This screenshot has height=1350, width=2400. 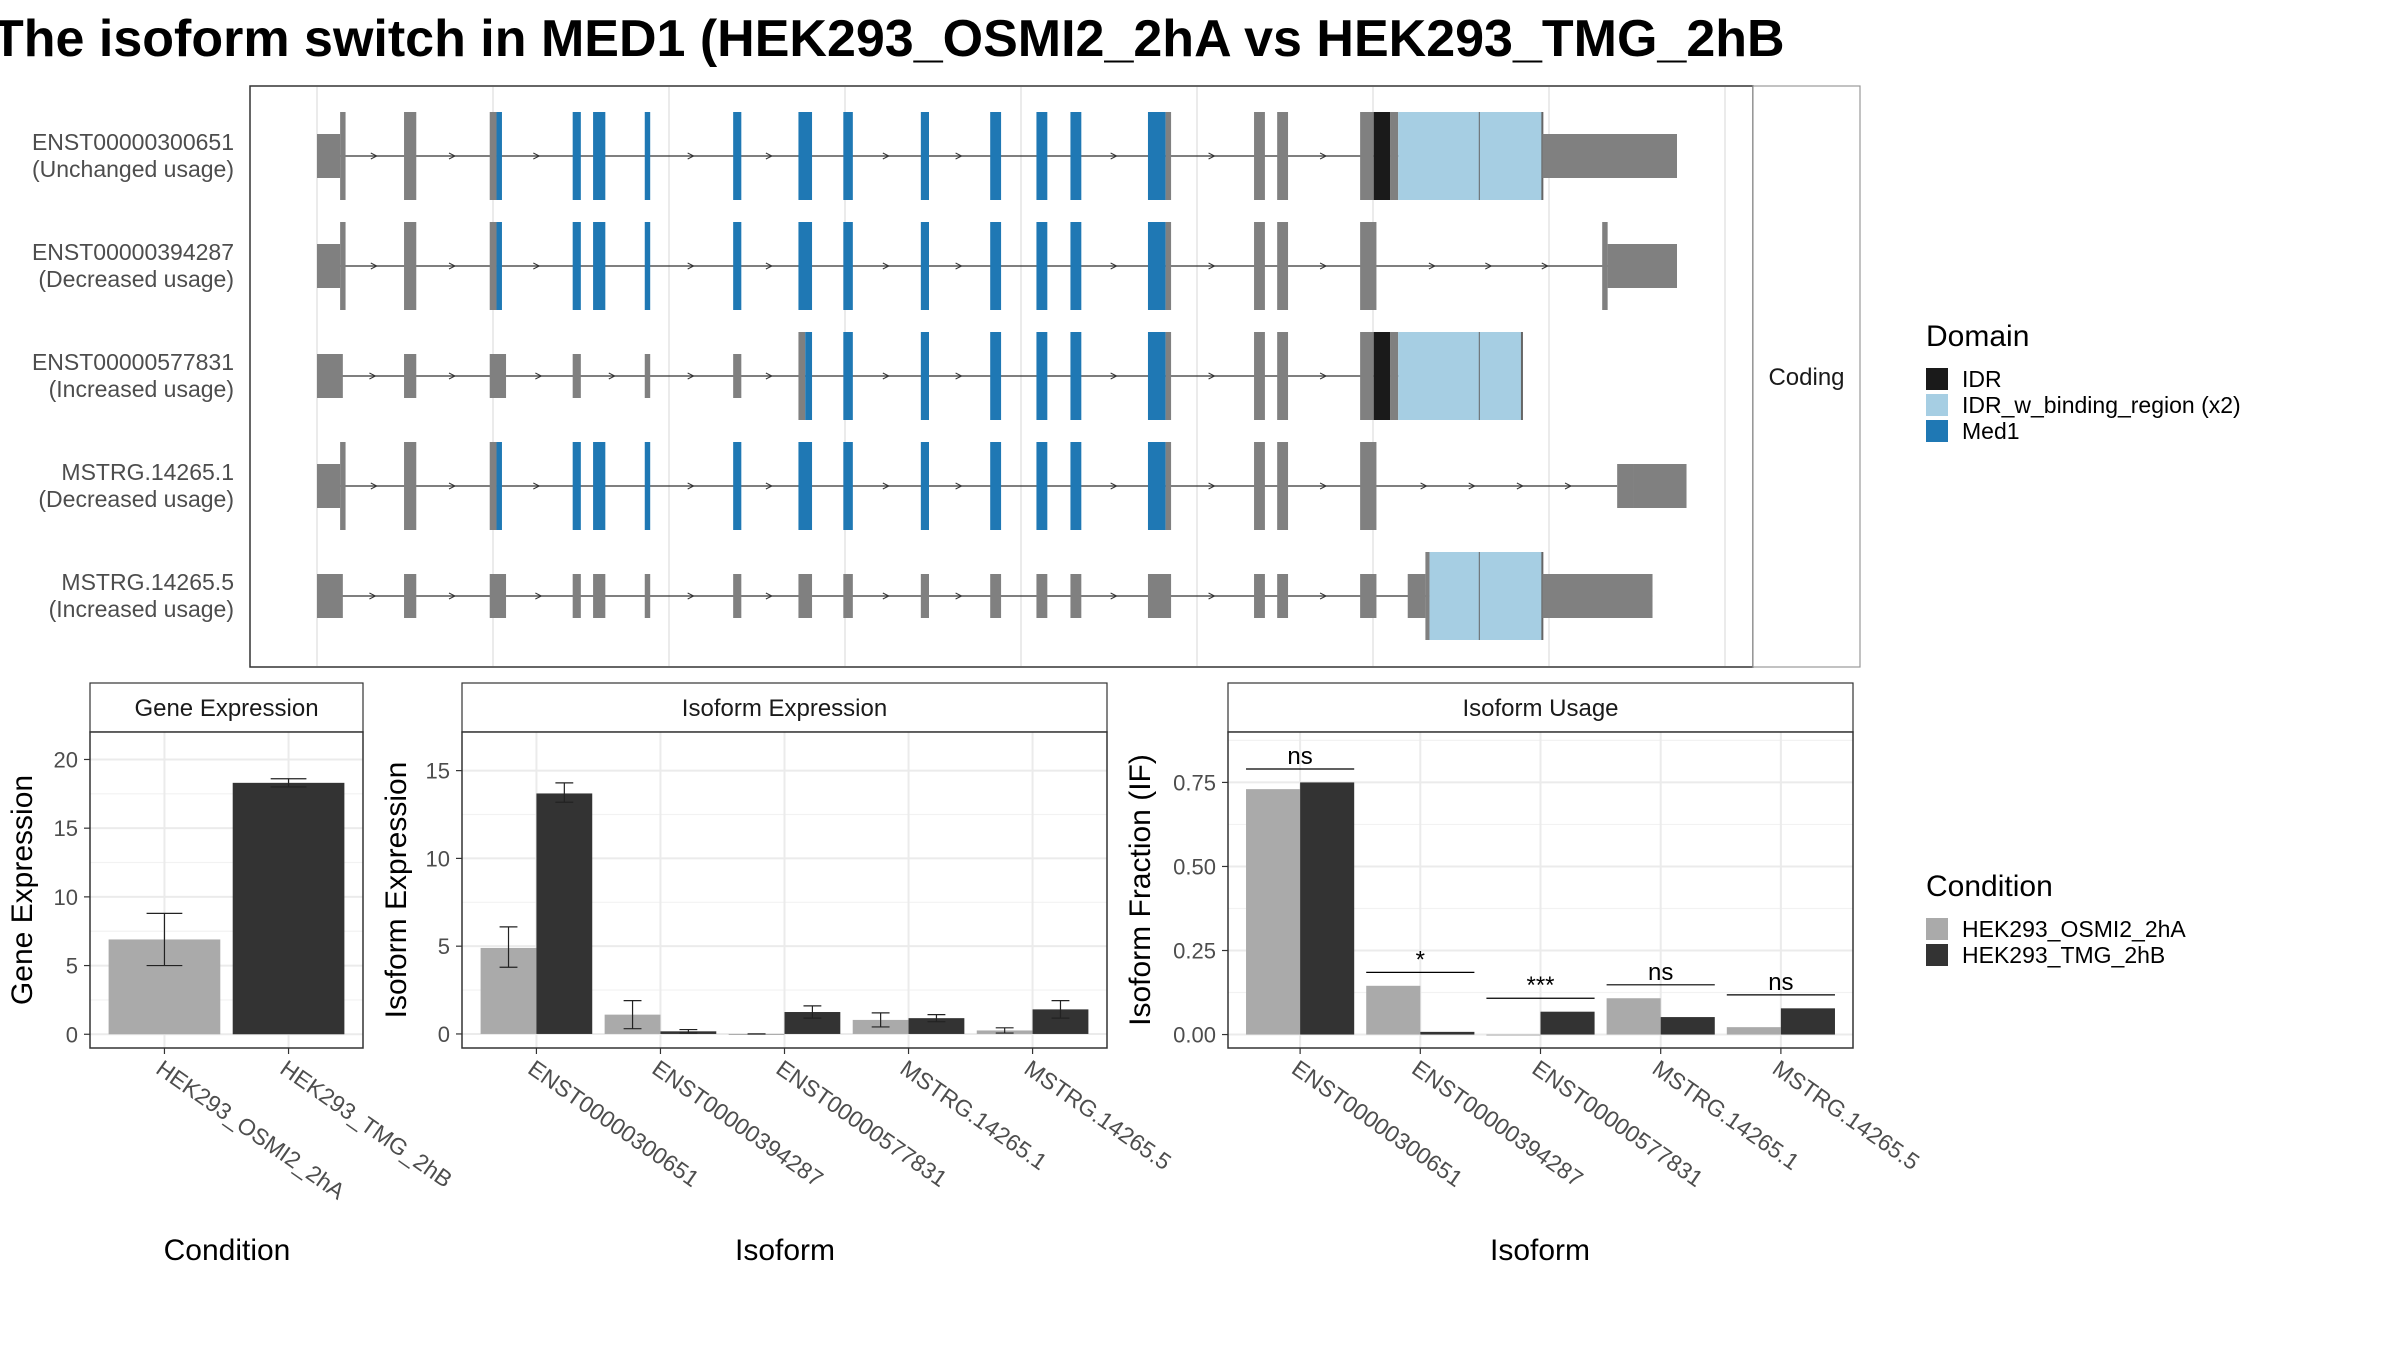 What do you see at coordinates (396, 890) in the screenshot?
I see `y-axis-title: Isoform Expression` at bounding box center [396, 890].